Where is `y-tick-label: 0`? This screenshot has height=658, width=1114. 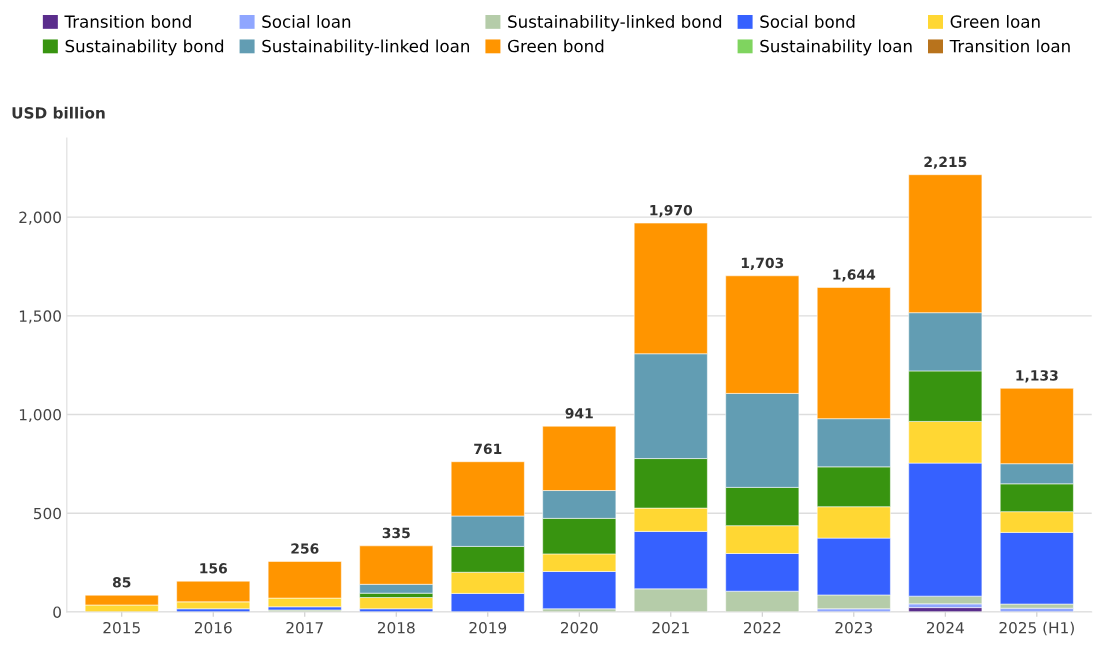 y-tick-label: 0 is located at coordinates (57, 612).